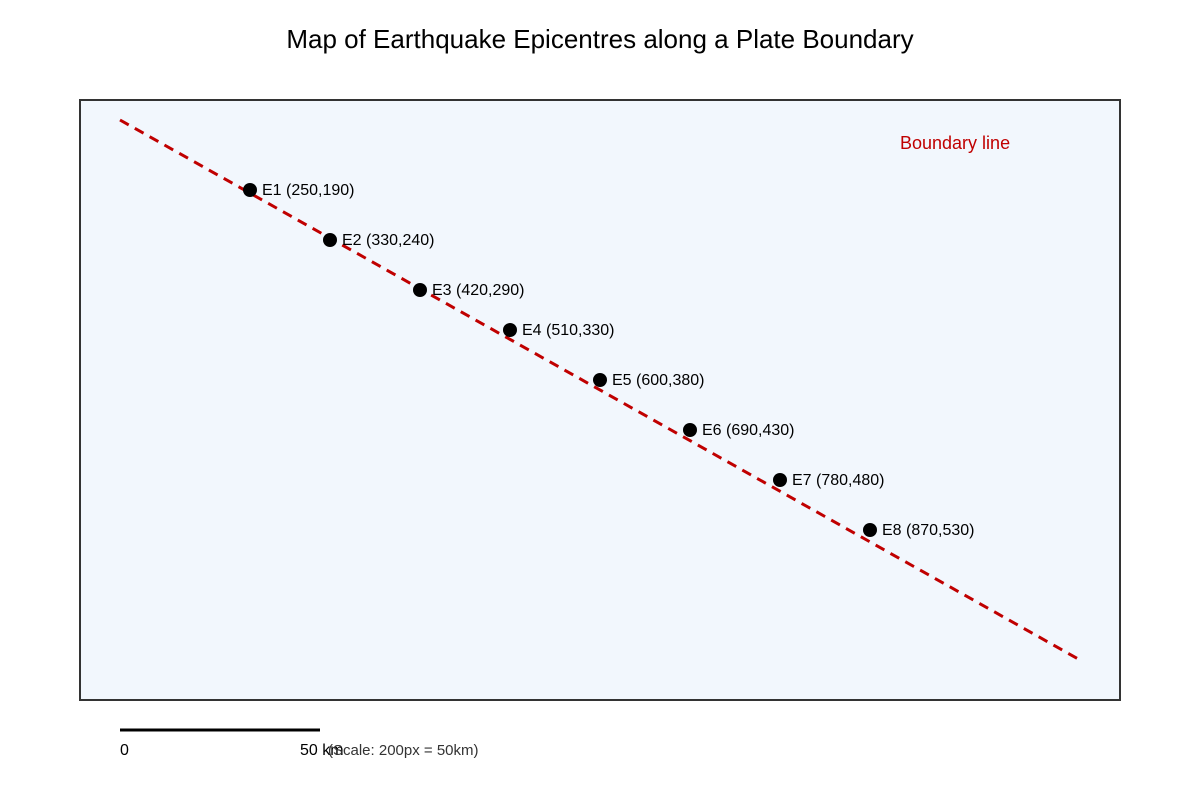 The height and width of the screenshot is (800, 1200). Describe the element at coordinates (388, 240) in the screenshot. I see `epicentre-label: E2 (330,240)` at that location.